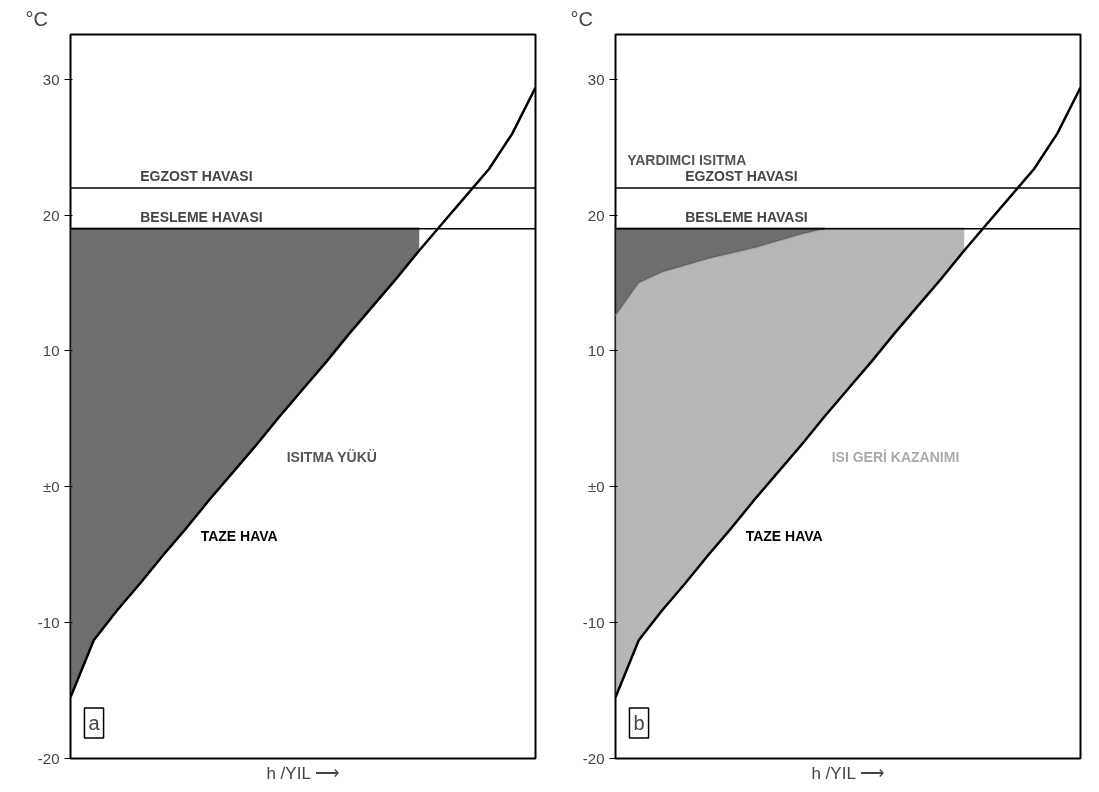 The height and width of the screenshot is (792, 1099). What do you see at coordinates (687, 159) in the screenshot?
I see `text: YARDIMCI ISITMA` at bounding box center [687, 159].